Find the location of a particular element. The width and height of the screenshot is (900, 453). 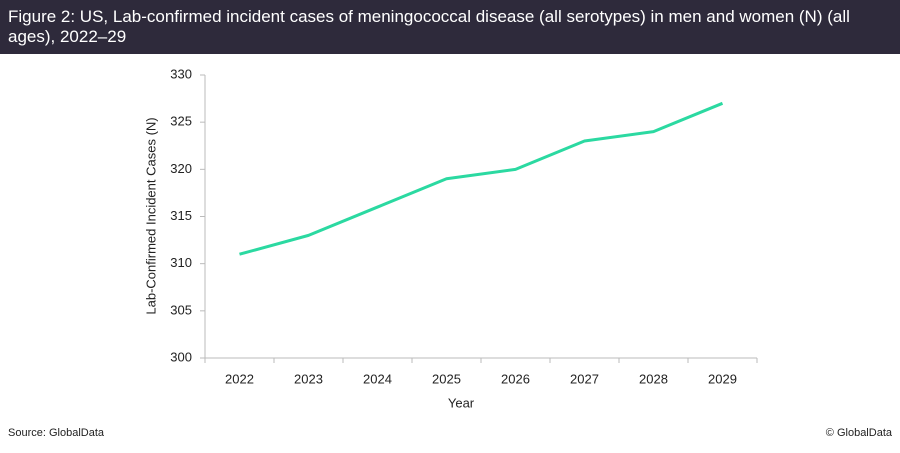

y-tick-label: 315 is located at coordinates (181, 215).